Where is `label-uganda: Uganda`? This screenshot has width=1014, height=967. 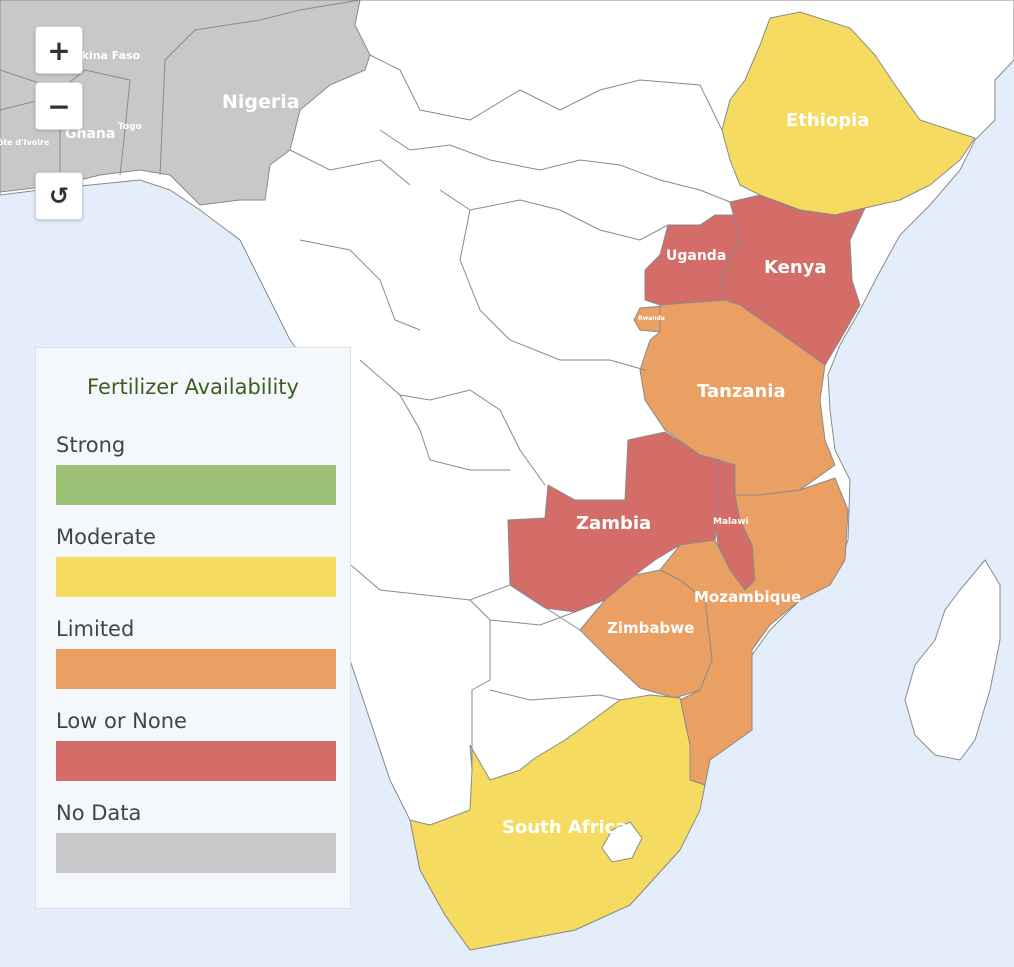
label-uganda: Uganda is located at coordinates (696, 256).